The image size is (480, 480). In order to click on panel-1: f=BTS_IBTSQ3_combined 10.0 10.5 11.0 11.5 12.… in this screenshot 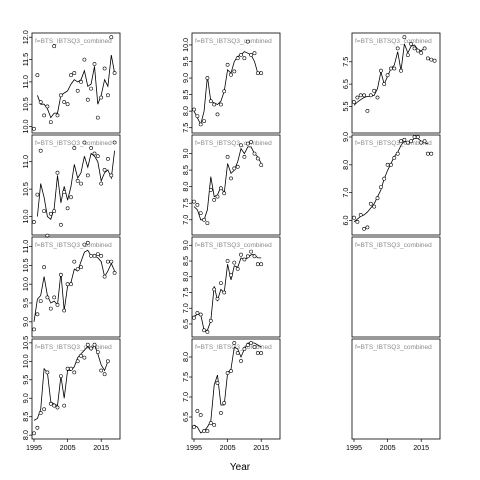, I will do `click(71, 82)`.